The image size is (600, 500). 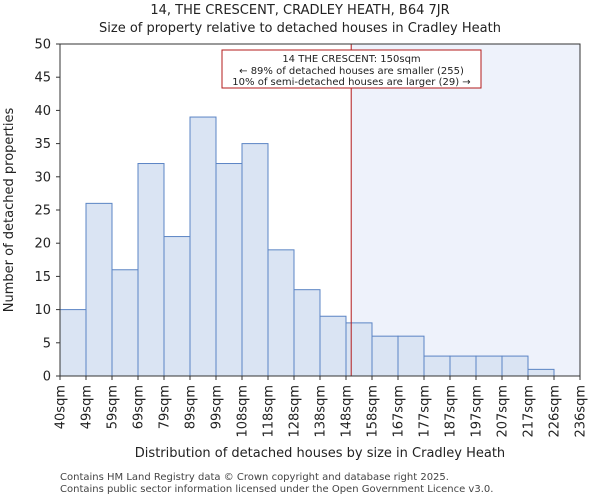 I want to click on x-tick-label: 217sqm, so click(x=529, y=411).